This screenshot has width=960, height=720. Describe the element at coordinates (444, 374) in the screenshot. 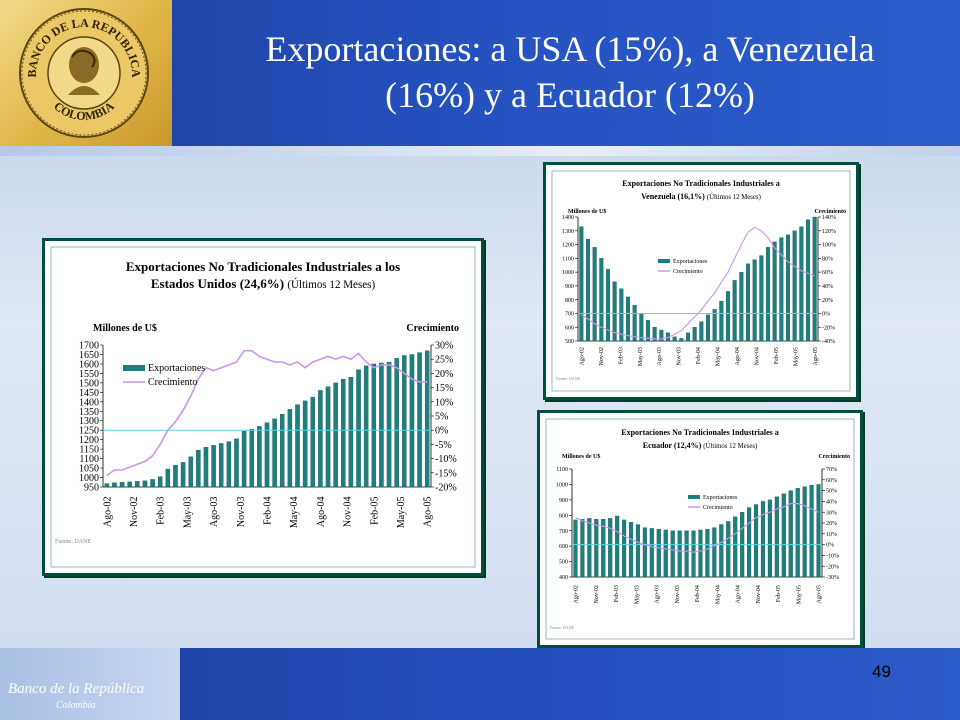

I see `y2-tick-label: 20%` at that location.